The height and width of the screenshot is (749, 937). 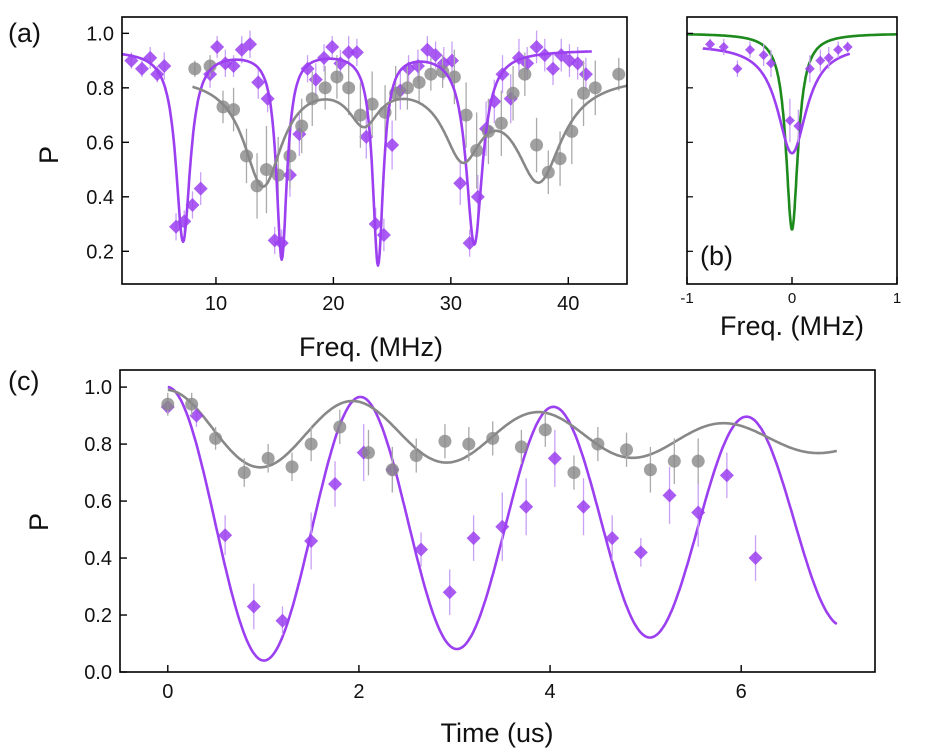 What do you see at coordinates (451, 304) in the screenshot?
I see `x-tick-label: 30` at bounding box center [451, 304].